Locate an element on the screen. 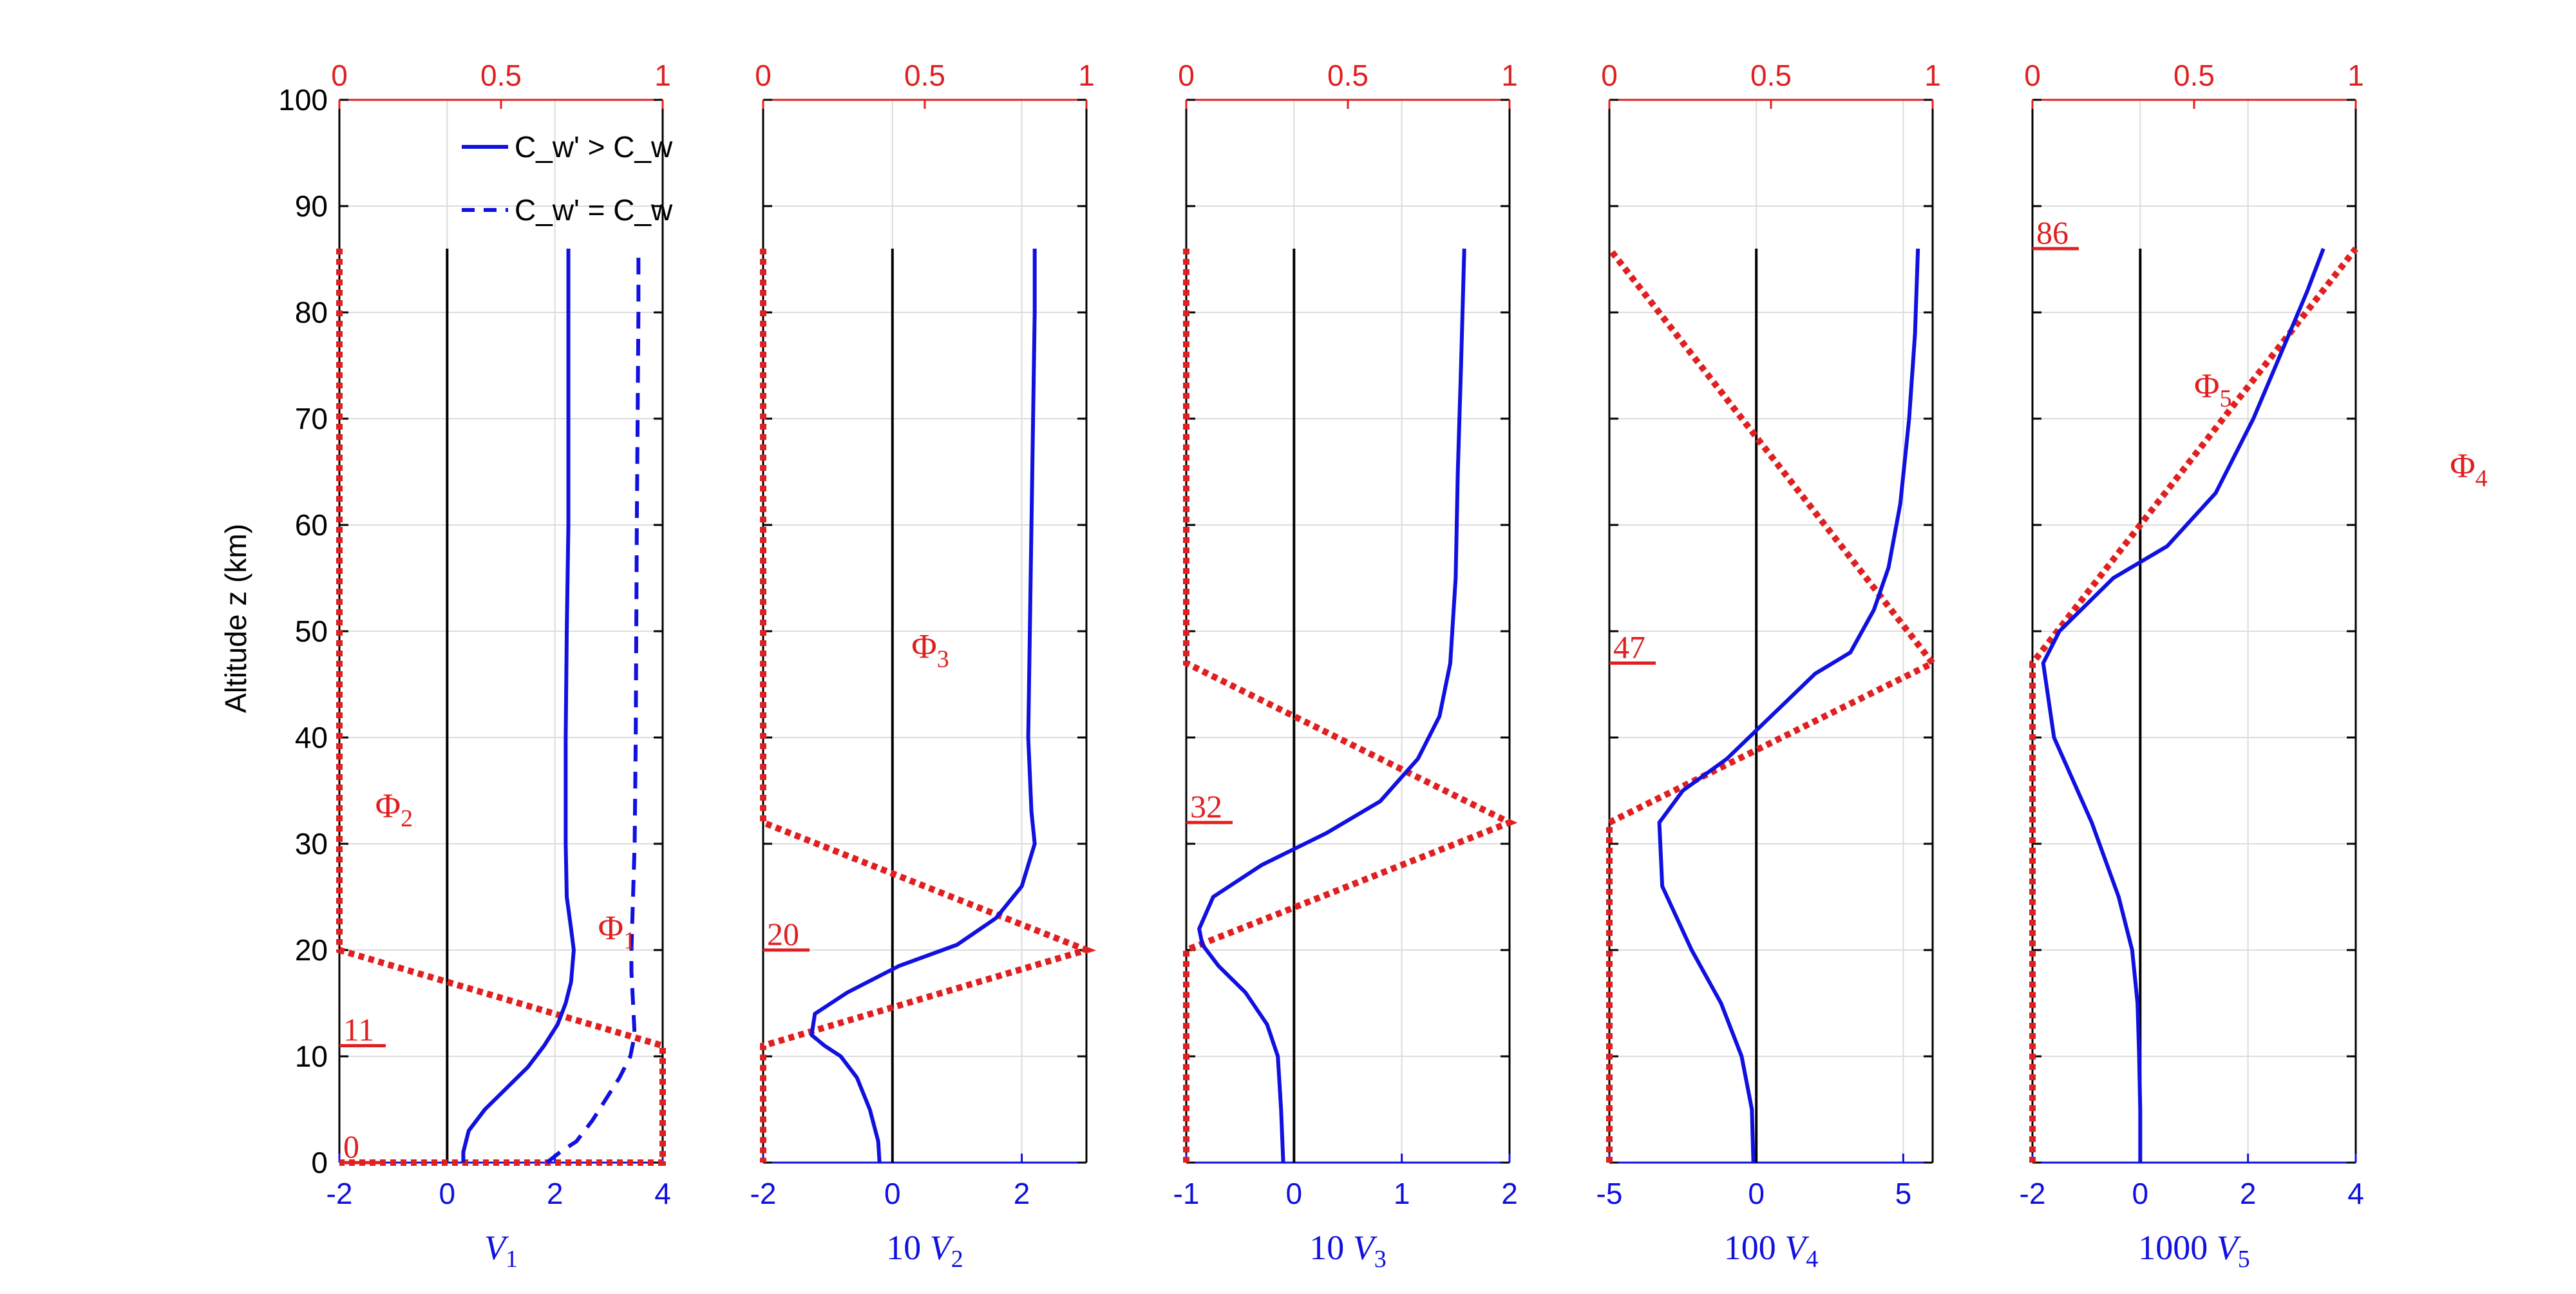 The image size is (2576, 1294). y-tick-label: 80 is located at coordinates (311, 312).